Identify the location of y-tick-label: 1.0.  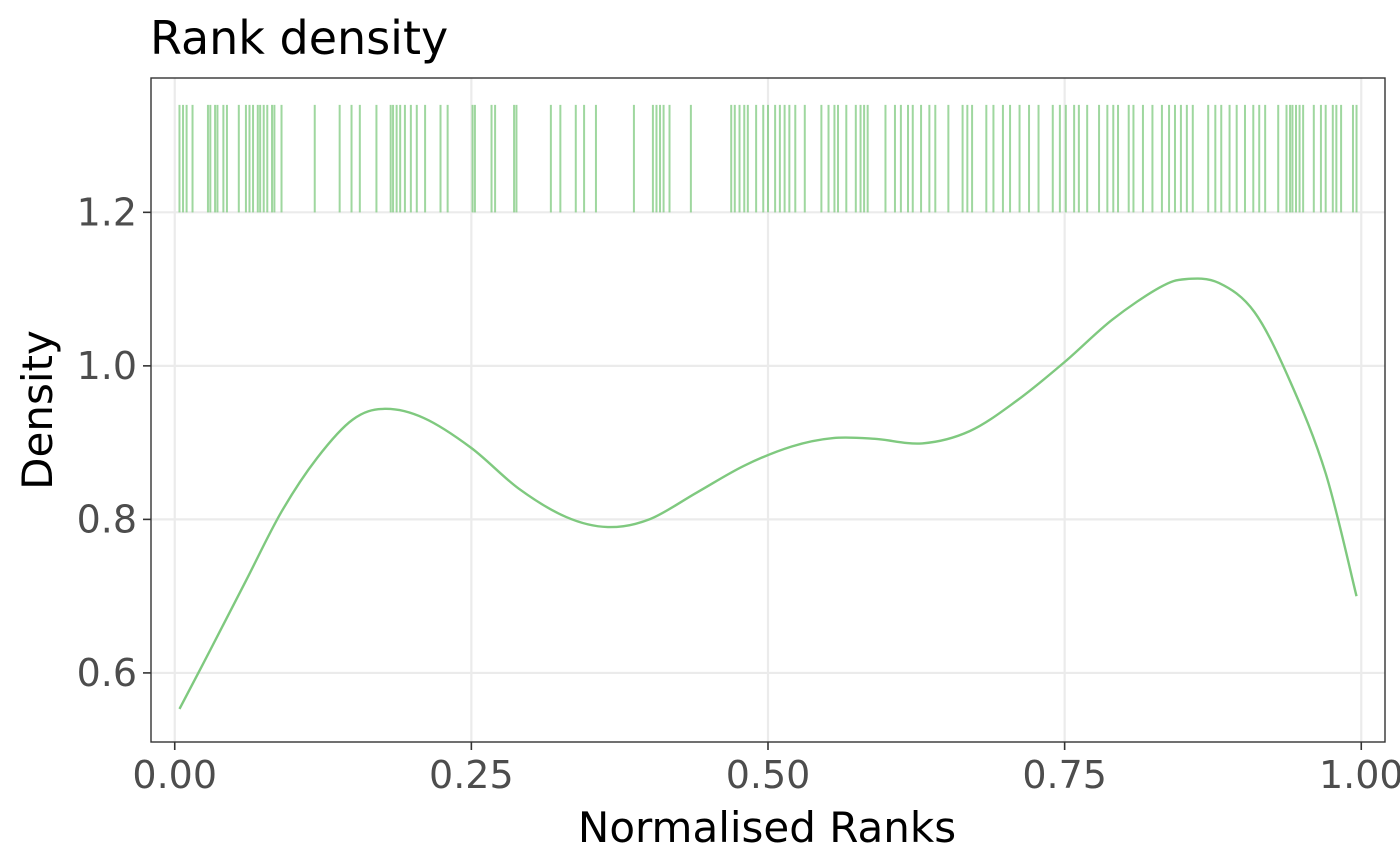
(107, 366).